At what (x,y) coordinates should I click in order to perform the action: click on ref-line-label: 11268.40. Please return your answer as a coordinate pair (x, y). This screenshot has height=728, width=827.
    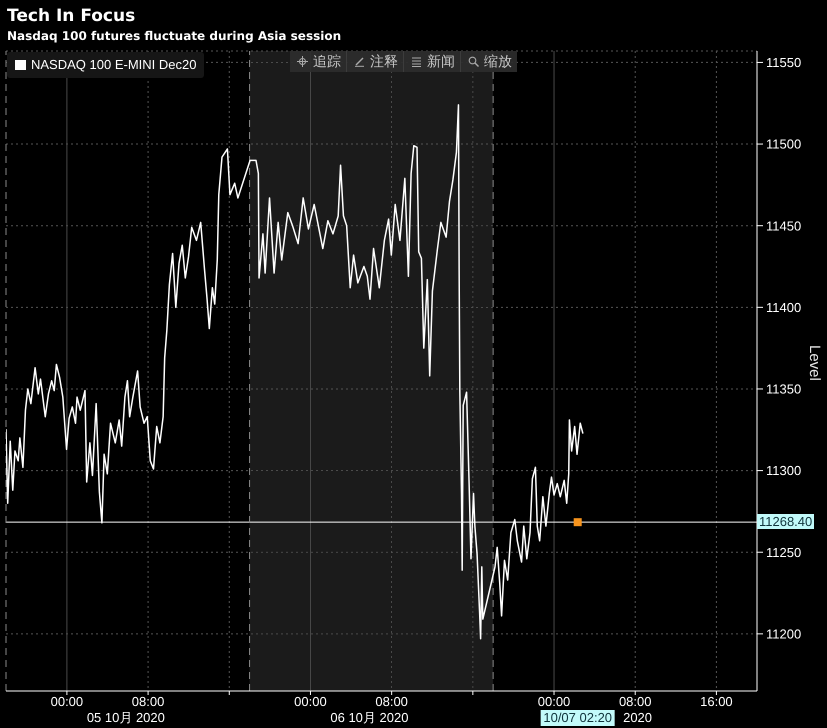
    Looking at the image, I should click on (785, 522).